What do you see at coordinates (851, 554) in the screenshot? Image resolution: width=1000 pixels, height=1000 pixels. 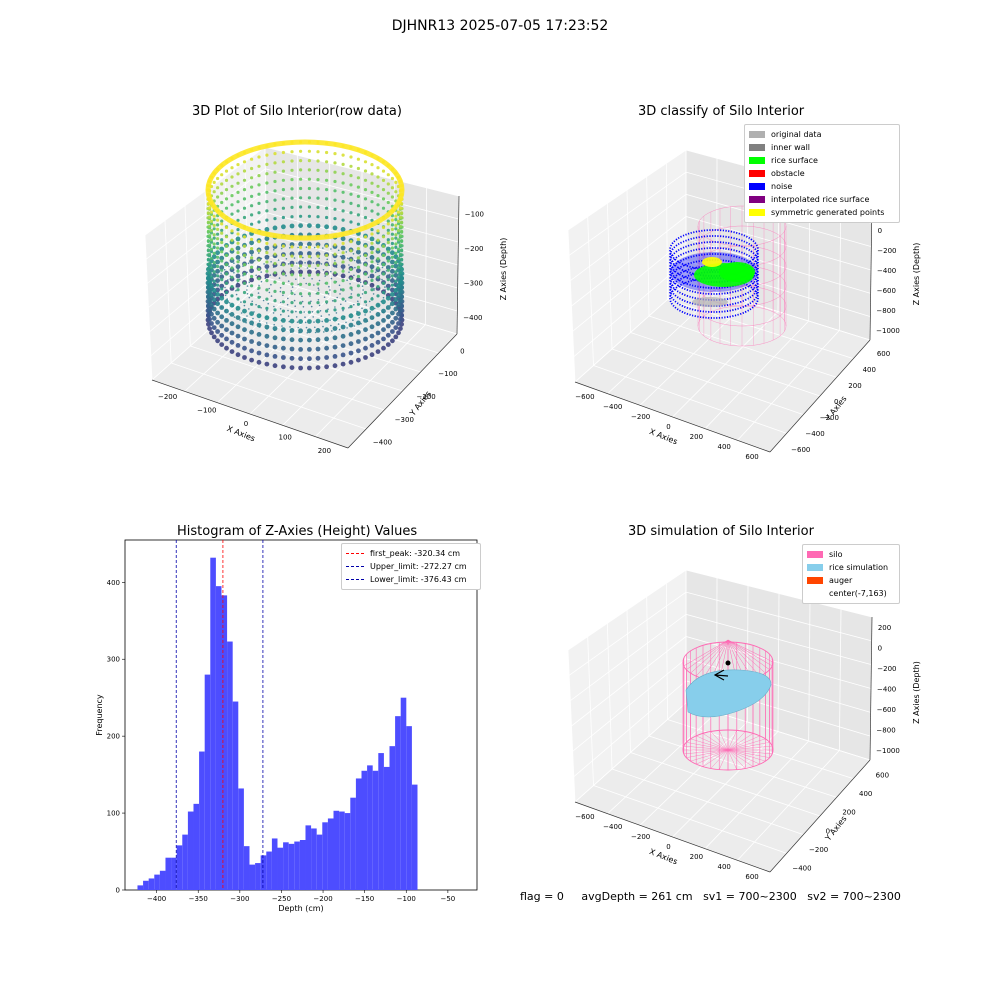 I see `legend-item: silo` at bounding box center [851, 554].